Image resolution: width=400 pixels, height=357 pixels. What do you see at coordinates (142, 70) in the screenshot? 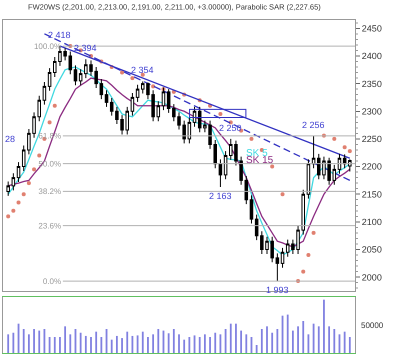
I see `annotation: 2 354` at bounding box center [142, 70].